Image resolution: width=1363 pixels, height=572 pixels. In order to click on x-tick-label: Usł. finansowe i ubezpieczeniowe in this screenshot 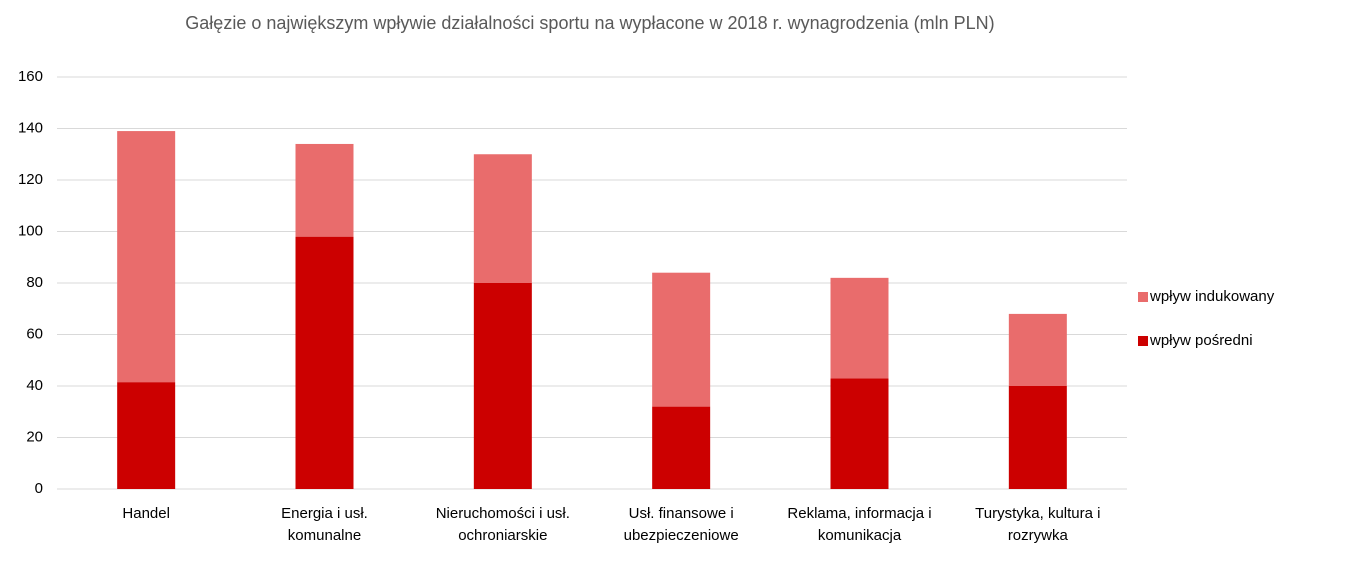, I will do `click(681, 524)`.